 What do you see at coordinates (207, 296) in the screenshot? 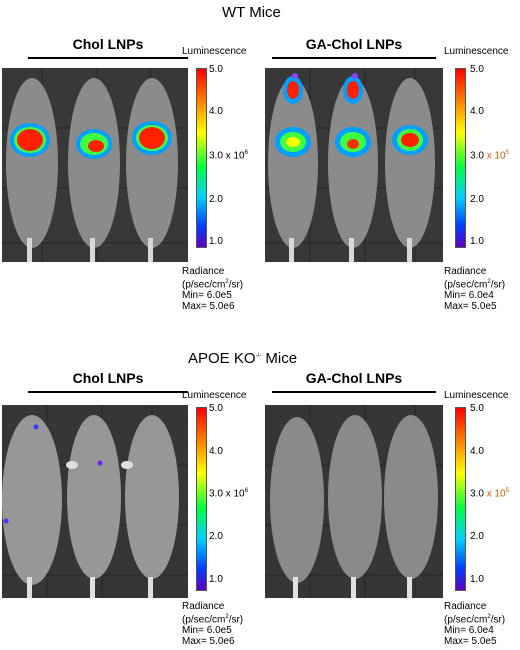
I see `wt-chol-min: Min= 6.0e5` at bounding box center [207, 296].